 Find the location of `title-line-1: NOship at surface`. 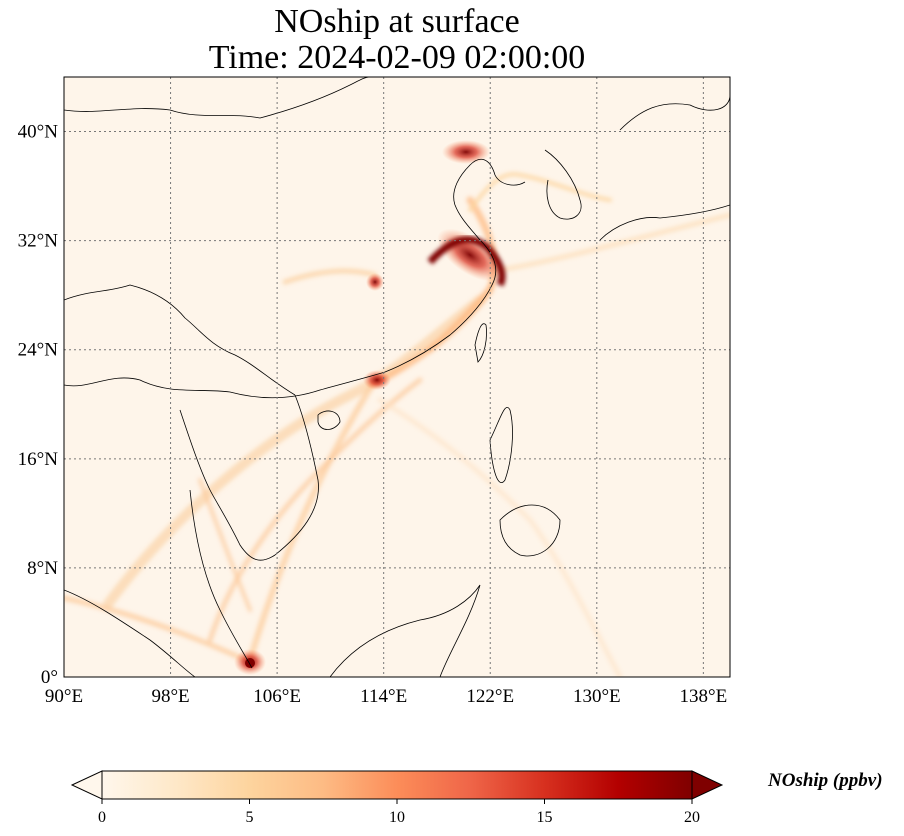

title-line-1: NOship at surface is located at coordinates (397, 21).